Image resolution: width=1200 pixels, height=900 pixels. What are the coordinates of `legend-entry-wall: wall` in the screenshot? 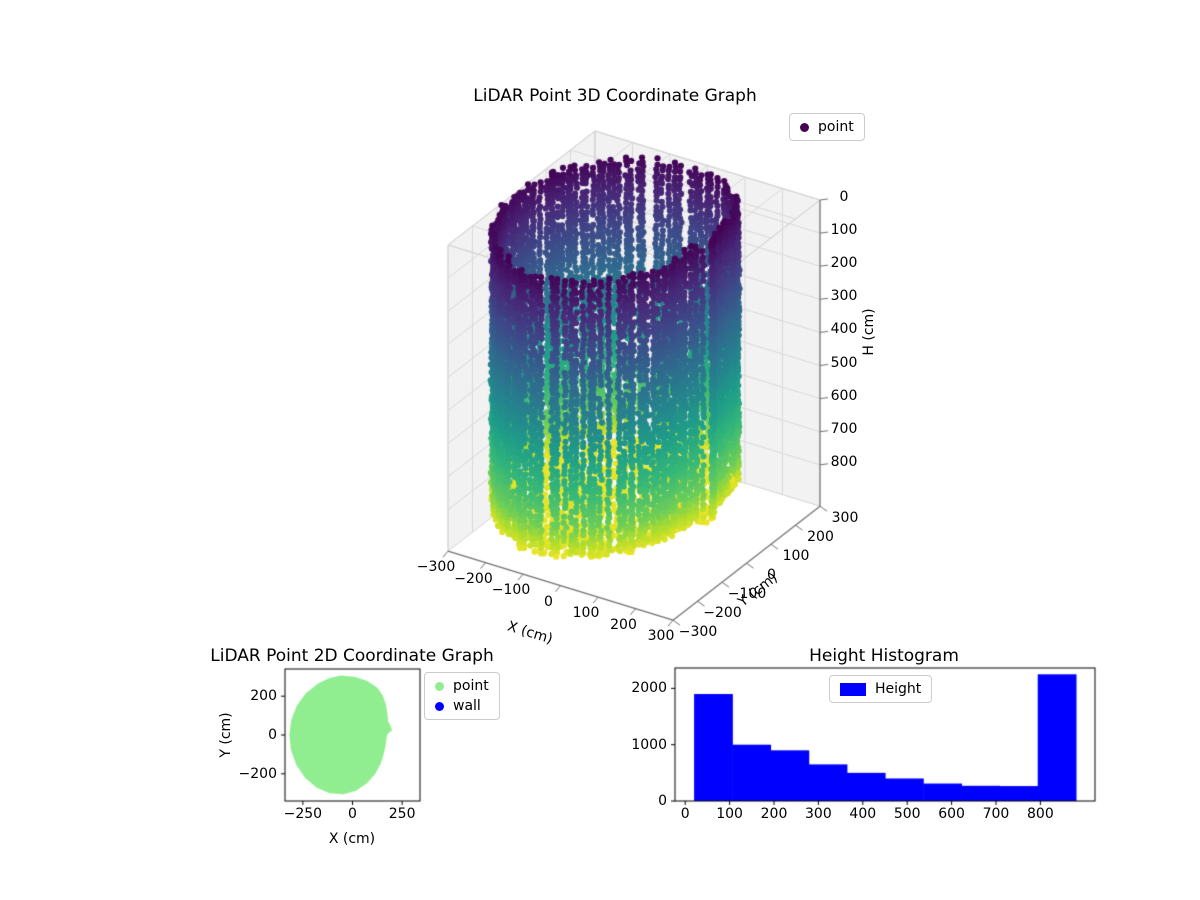 It's located at (462, 706).